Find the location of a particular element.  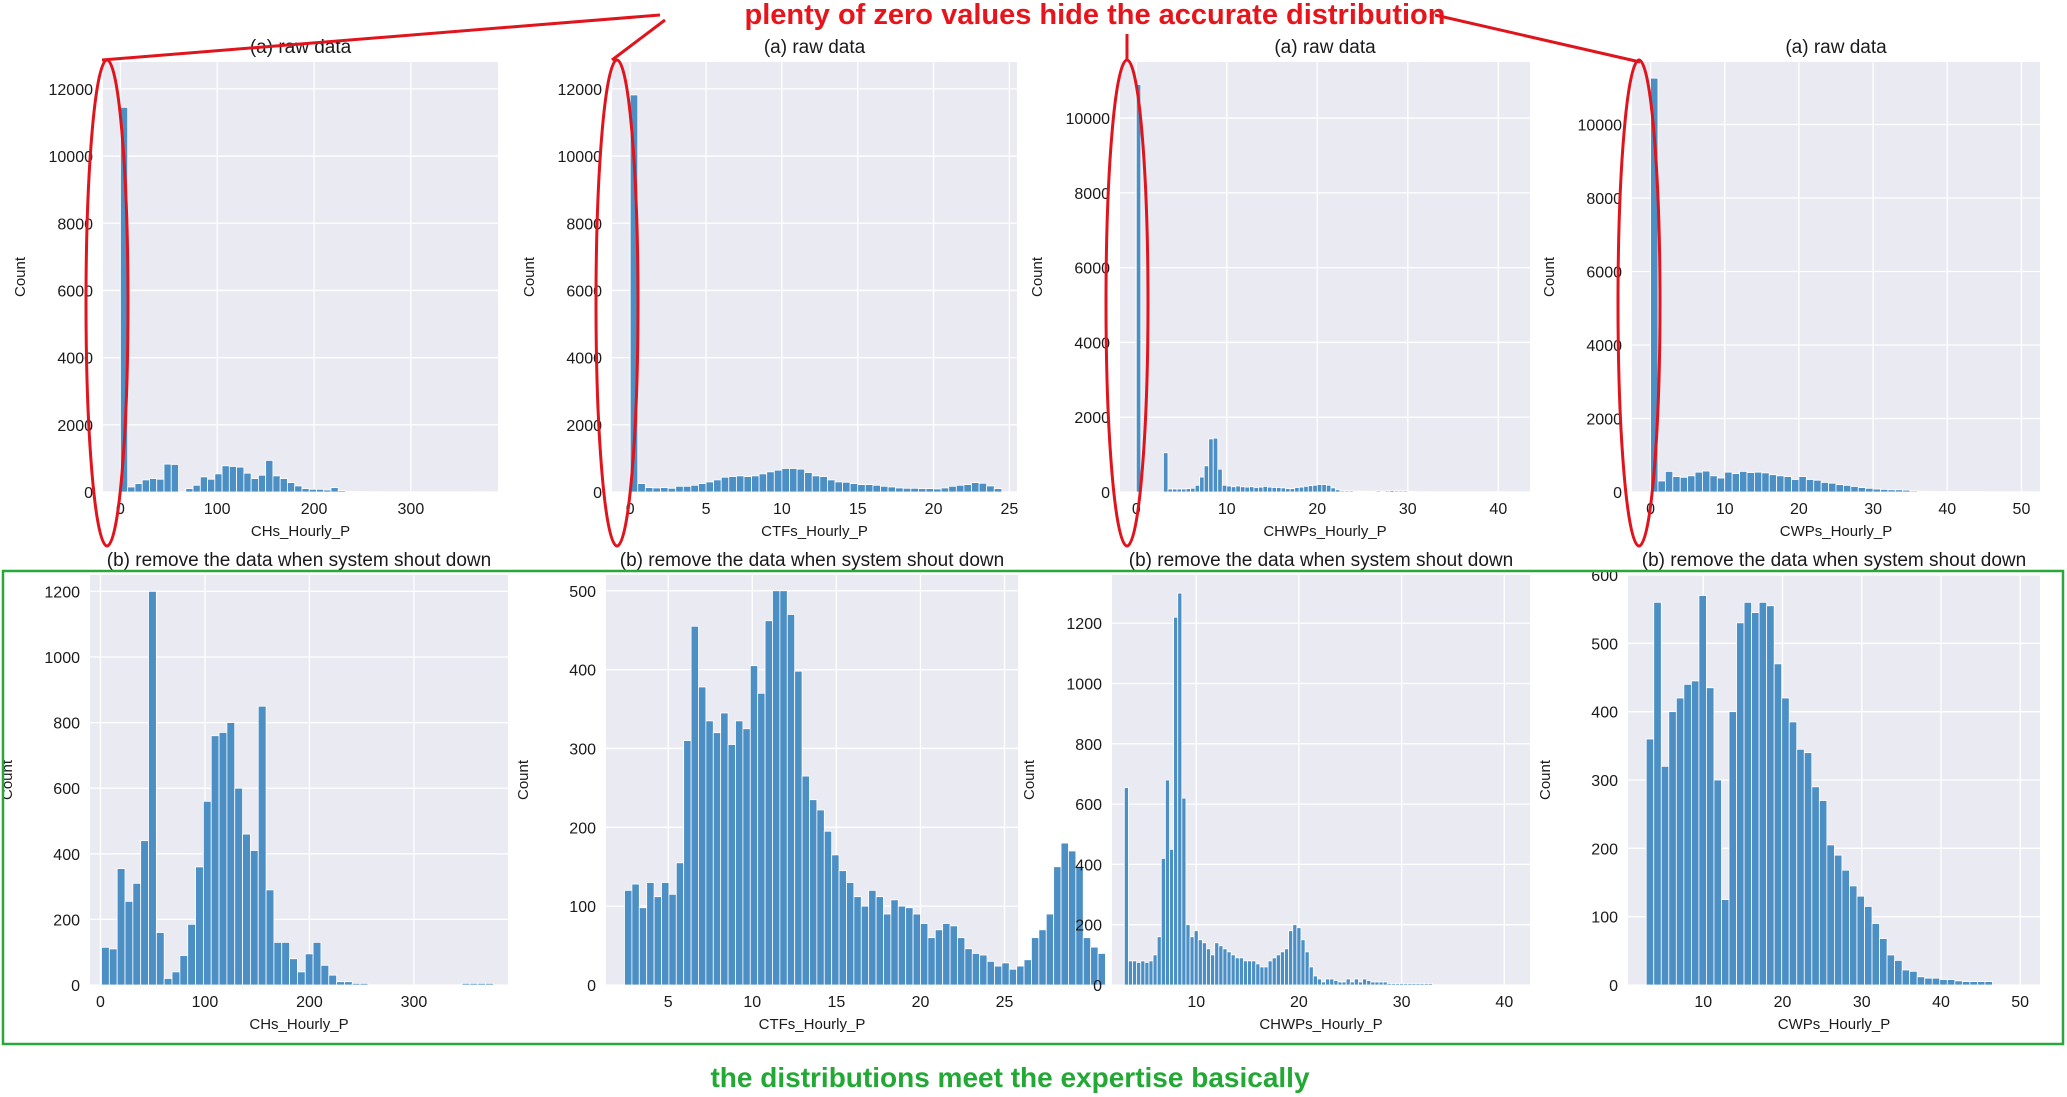

x-tick-label: 5 is located at coordinates (706, 509).